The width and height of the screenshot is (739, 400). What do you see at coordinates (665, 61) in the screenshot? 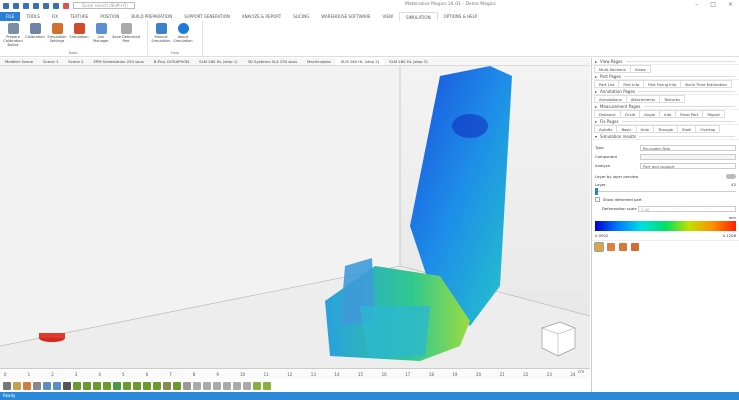
I see `view-pages-header: ▸ View Pages` at bounding box center [665, 61].